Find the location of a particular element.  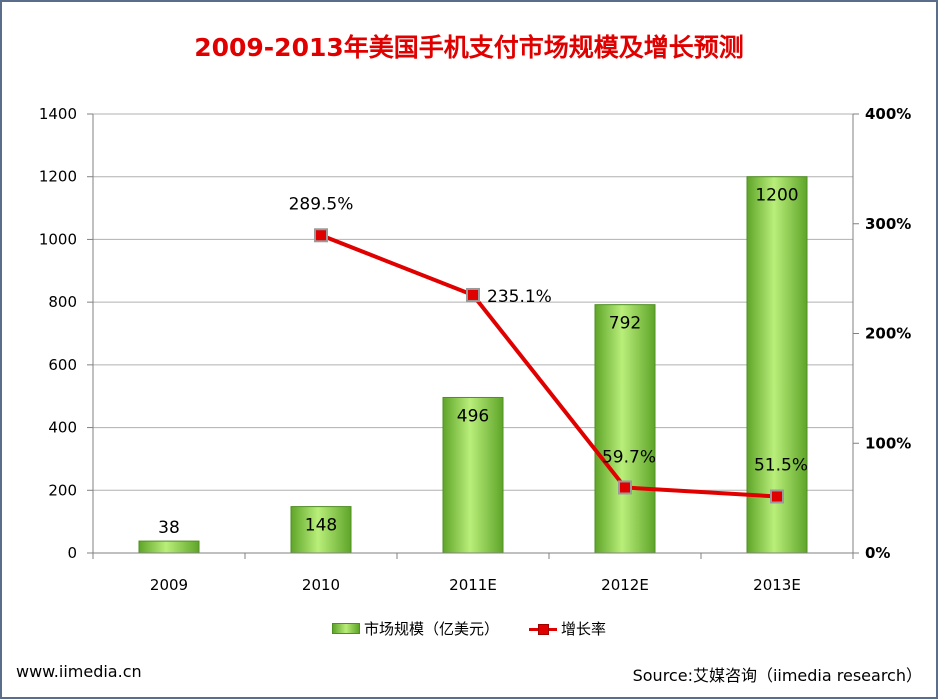

legend-item-growth-rate: 增长率 is located at coordinates (567, 628).